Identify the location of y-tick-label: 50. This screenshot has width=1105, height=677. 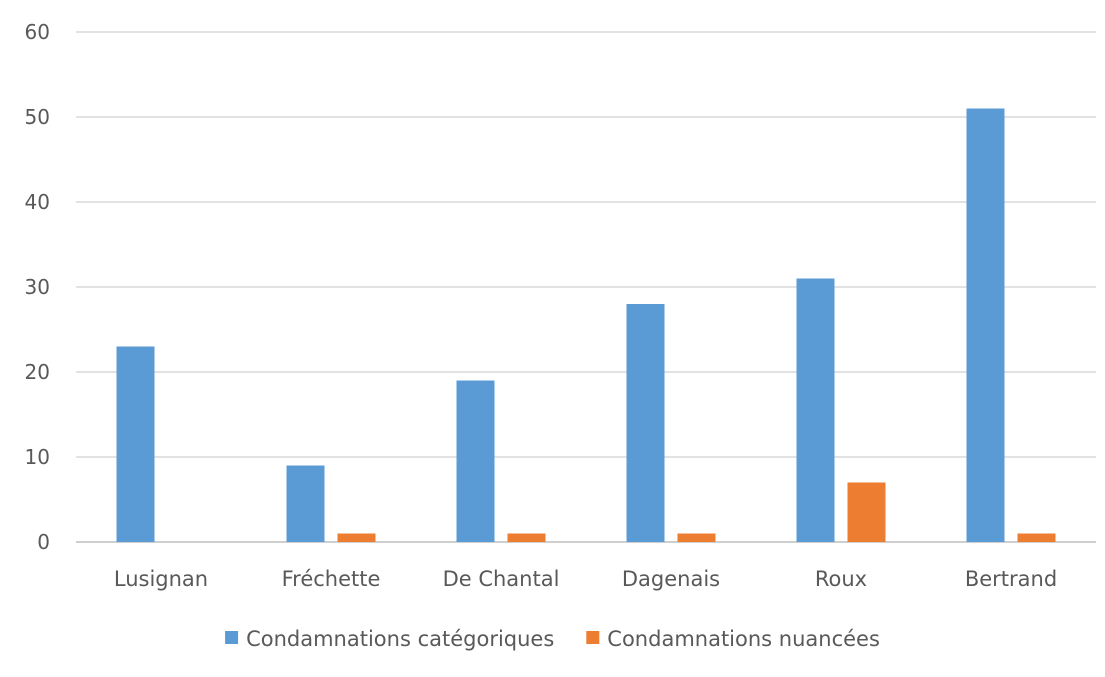
(37, 117).